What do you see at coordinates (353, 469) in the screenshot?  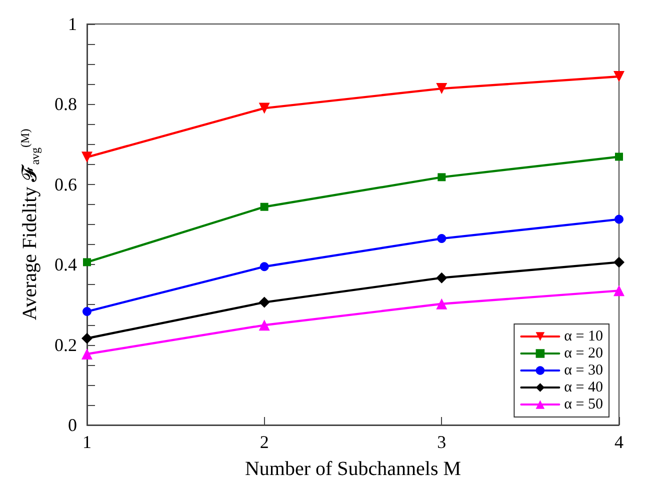 I see `x-axis-title: Number of Subchannels M` at bounding box center [353, 469].